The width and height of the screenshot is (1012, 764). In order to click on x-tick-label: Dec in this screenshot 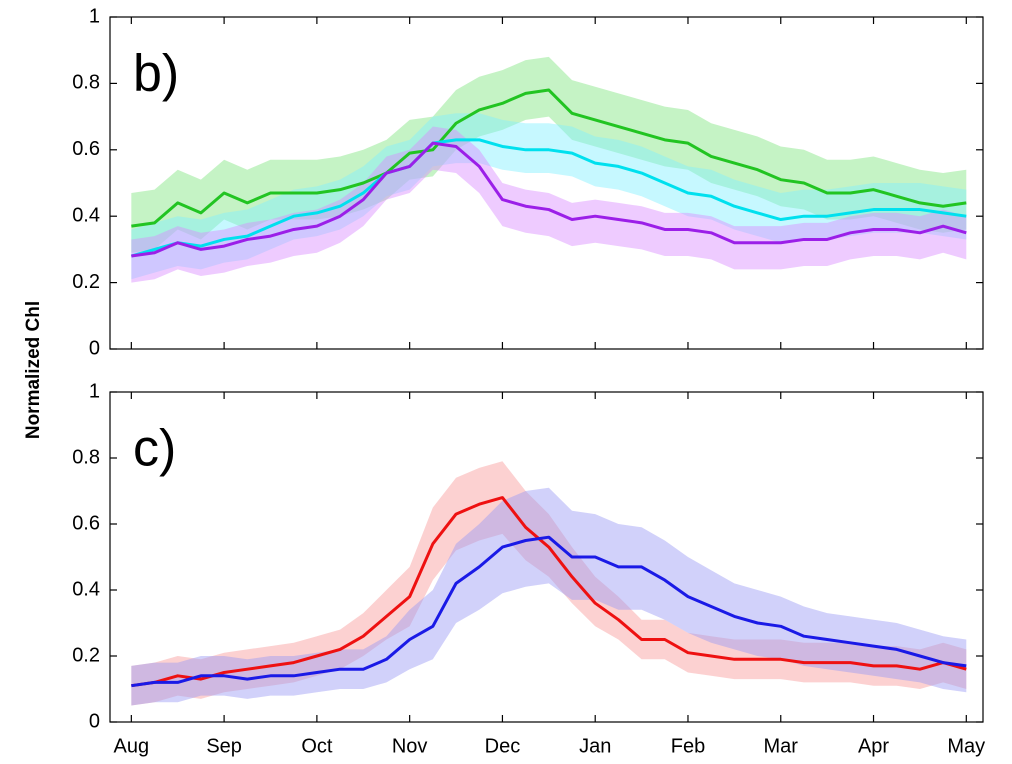, I will do `click(503, 746)`.